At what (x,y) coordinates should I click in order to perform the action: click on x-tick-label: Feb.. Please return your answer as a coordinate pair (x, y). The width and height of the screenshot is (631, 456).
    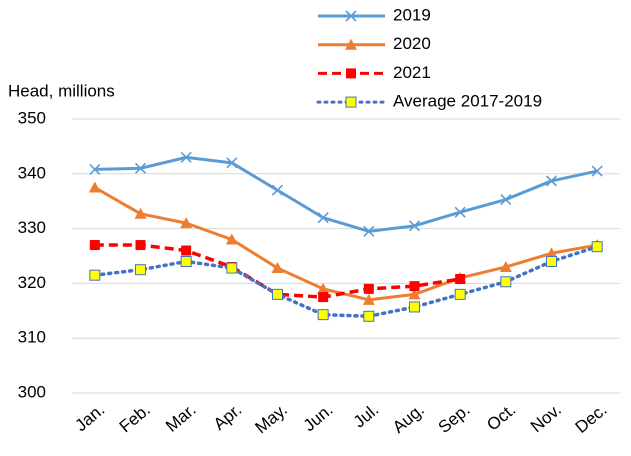
    Looking at the image, I should click on (135, 418).